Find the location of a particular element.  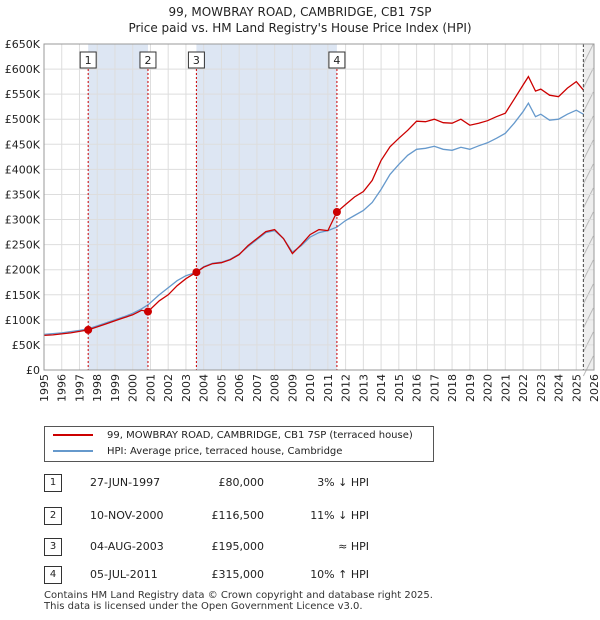

x-tick-label: 1995 is located at coordinates (44, 388).